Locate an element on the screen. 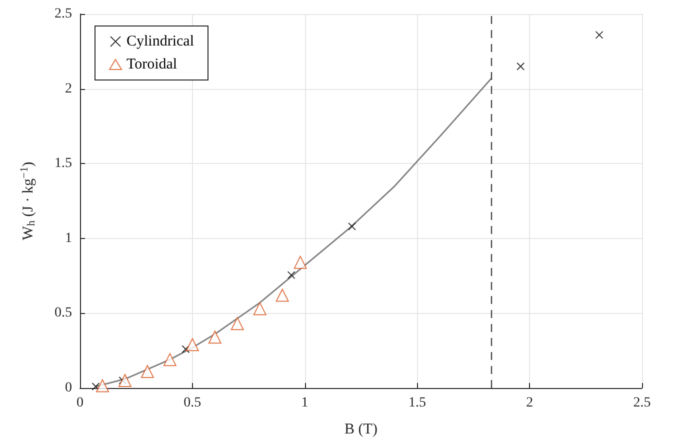 Image resolution: width=680 pixels, height=448 pixels. x-tick-label: 0.5 is located at coordinates (193, 403).